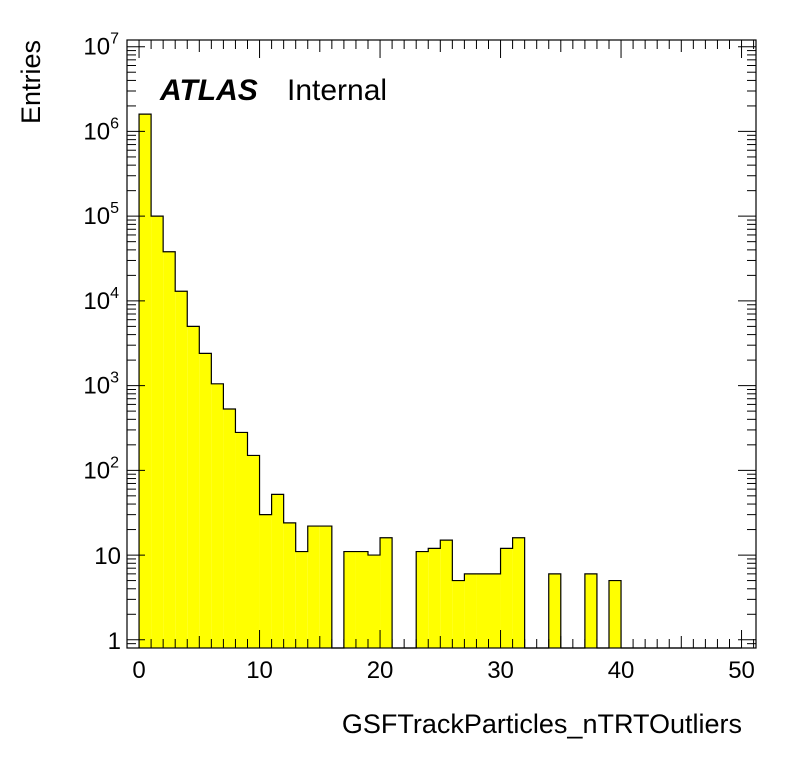  Describe the element at coordinates (443, 670) in the screenshot. I see `x-tick-labels: 0 10 20 30 40 50` at that location.